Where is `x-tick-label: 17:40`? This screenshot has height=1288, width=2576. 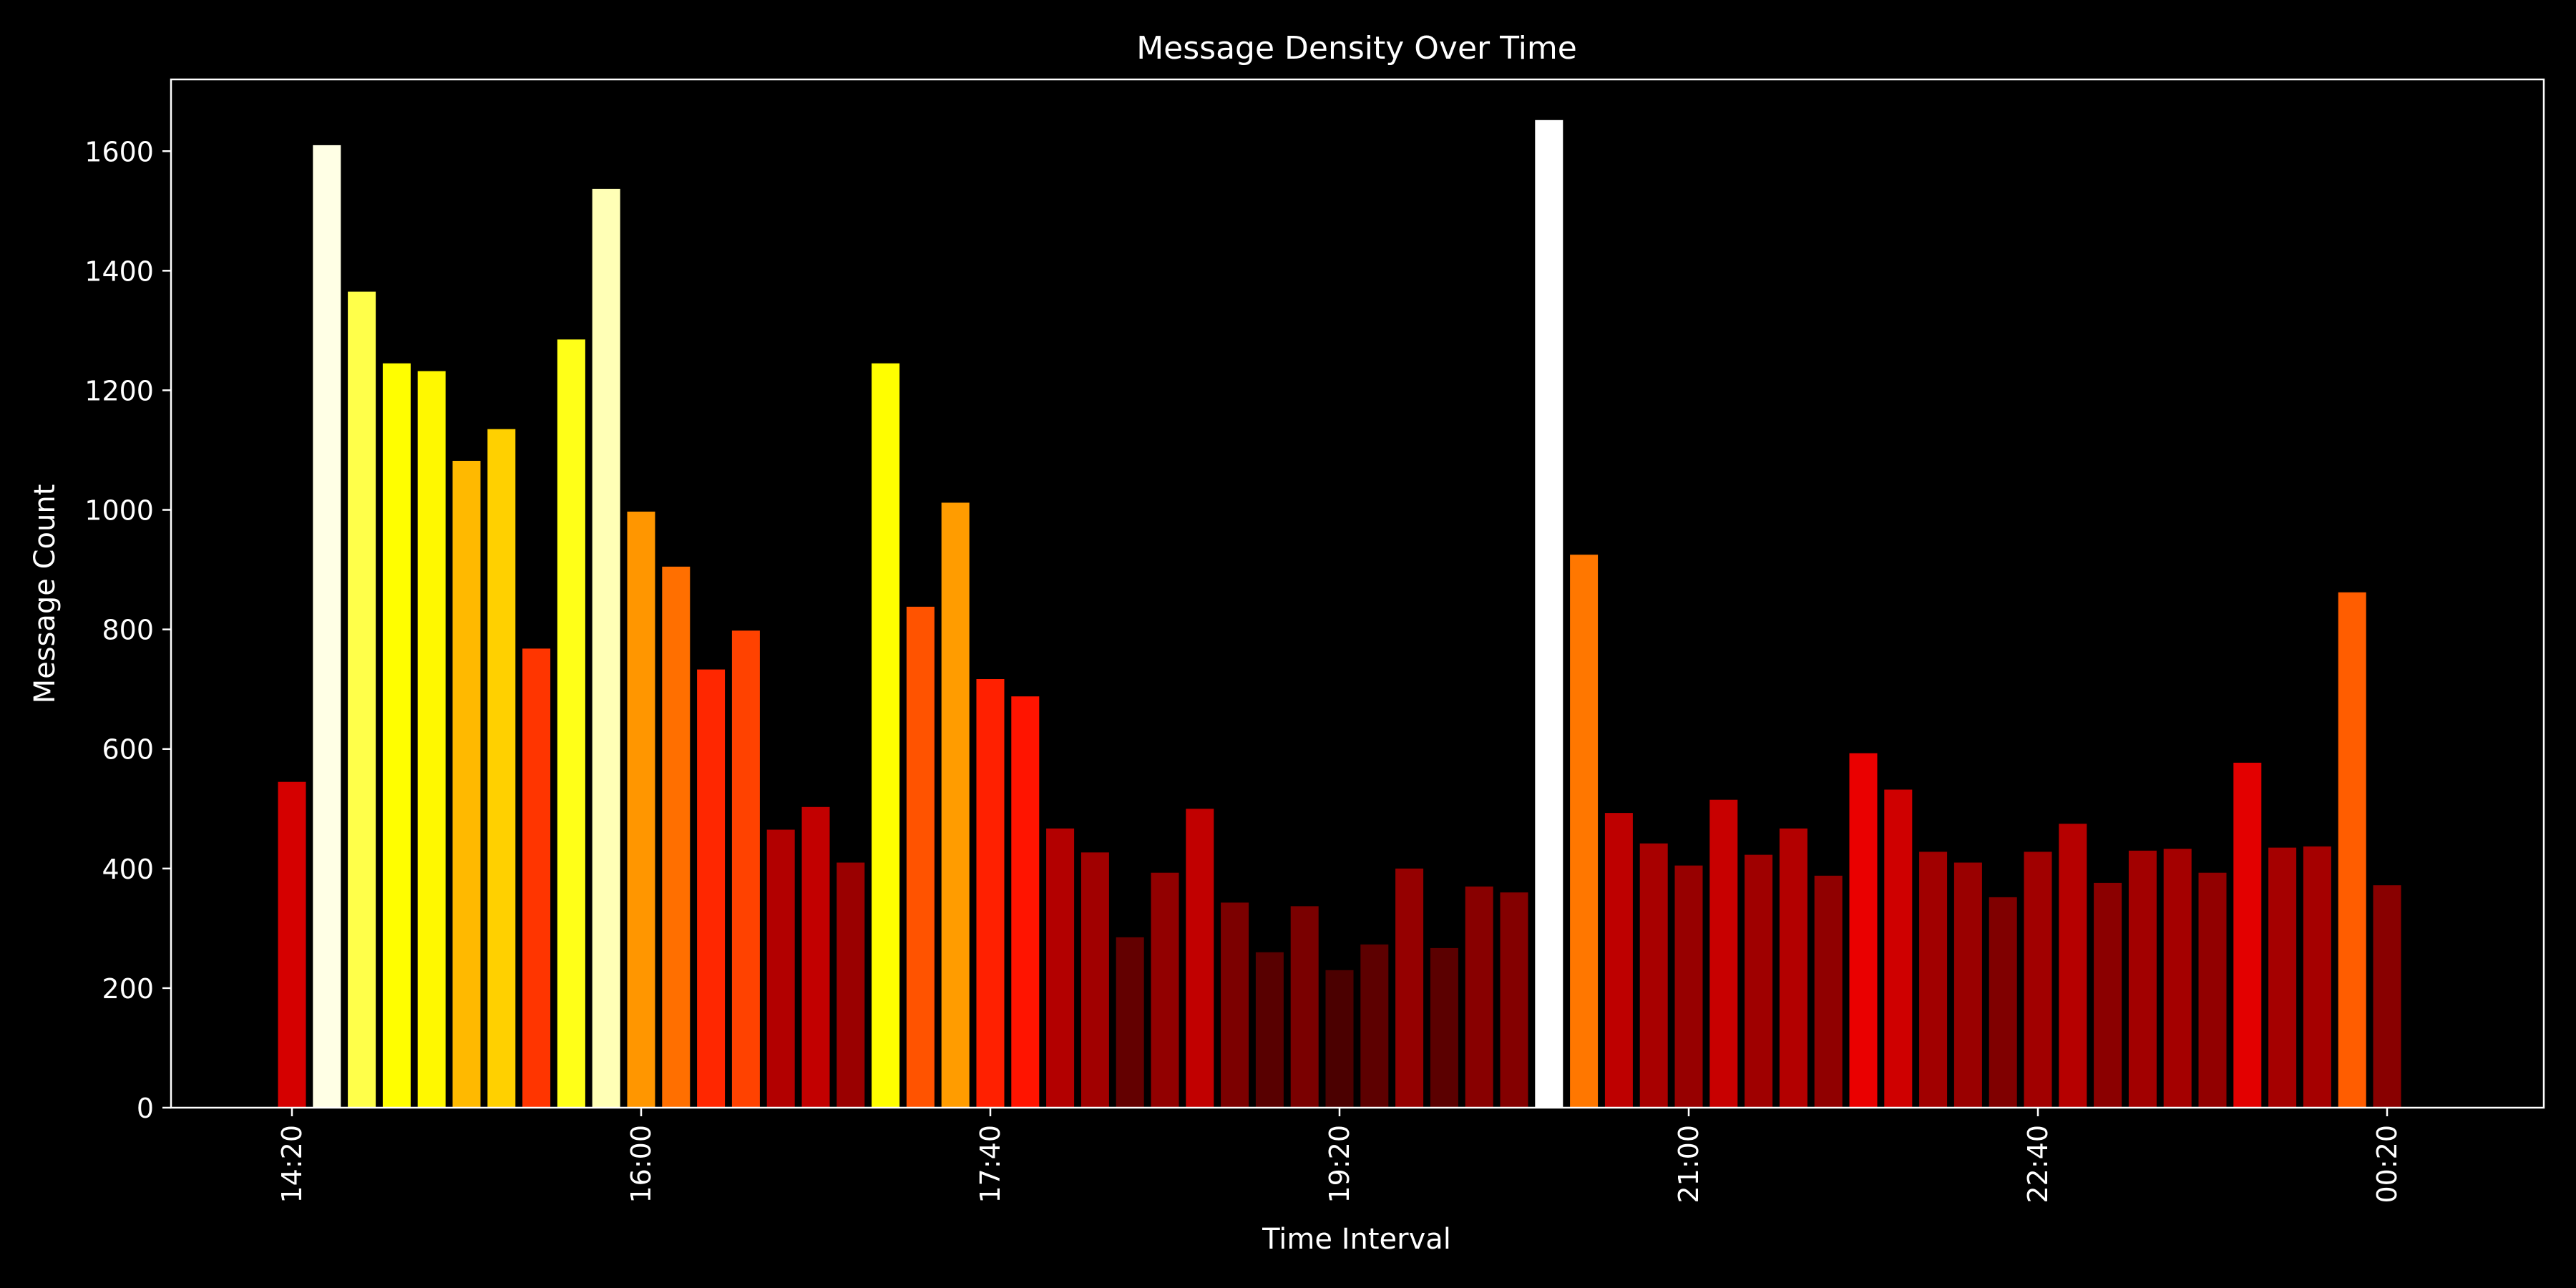
x-tick-label: 17:40 is located at coordinates (990, 1164).